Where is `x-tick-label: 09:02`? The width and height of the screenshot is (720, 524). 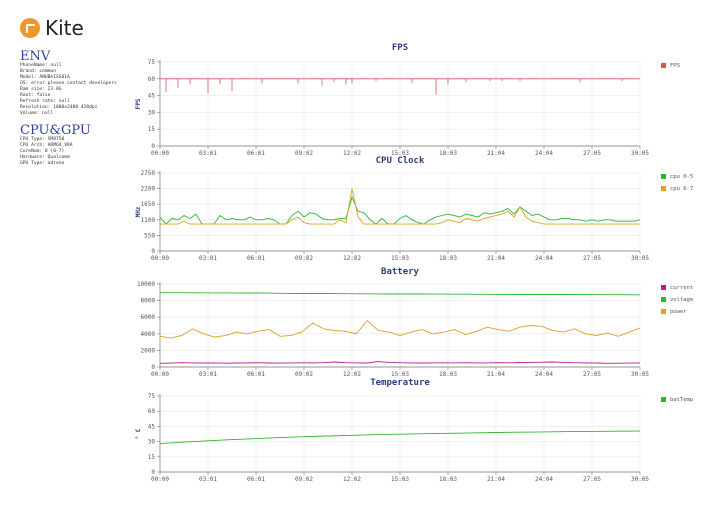 x-tick-label: 09:02 is located at coordinates (304, 479).